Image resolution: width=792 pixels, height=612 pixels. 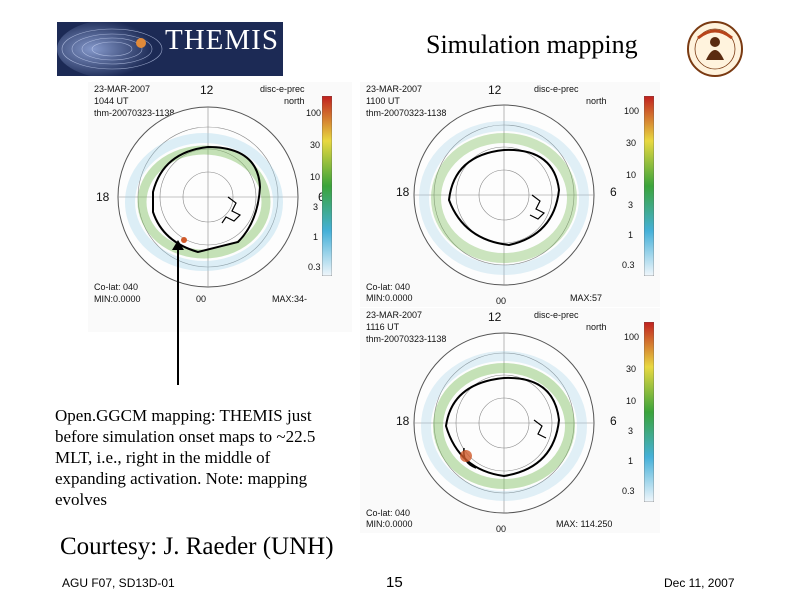 What do you see at coordinates (222, 40) in the screenshot?
I see `logo-text: THEMIS` at bounding box center [222, 40].